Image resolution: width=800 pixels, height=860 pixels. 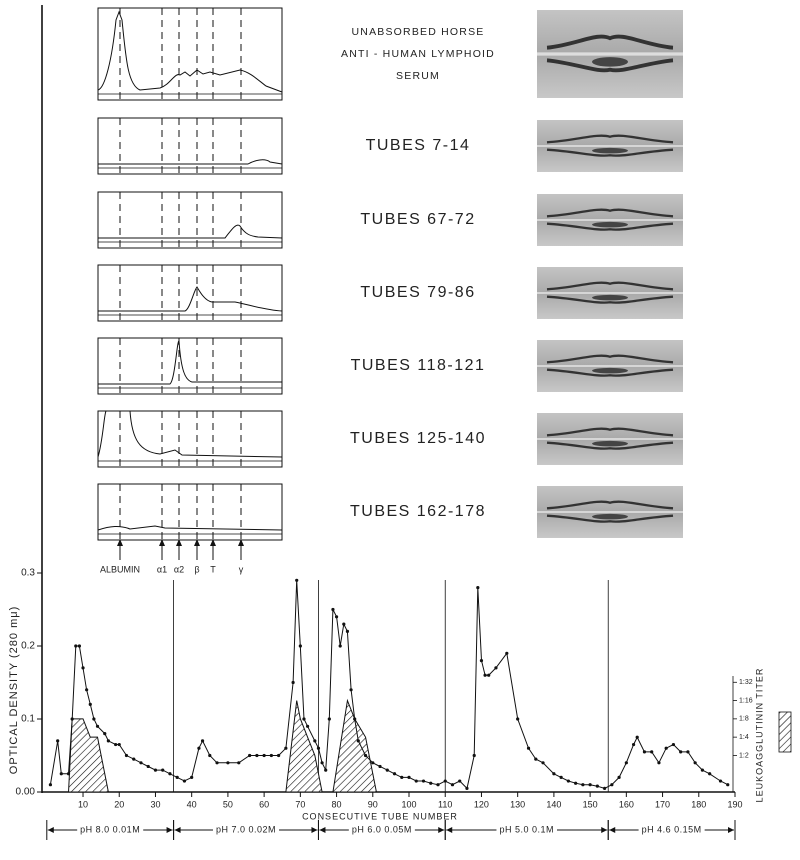 I want to click on buffer-label: pH 4.6 0.15M, so click(x=672, y=829).